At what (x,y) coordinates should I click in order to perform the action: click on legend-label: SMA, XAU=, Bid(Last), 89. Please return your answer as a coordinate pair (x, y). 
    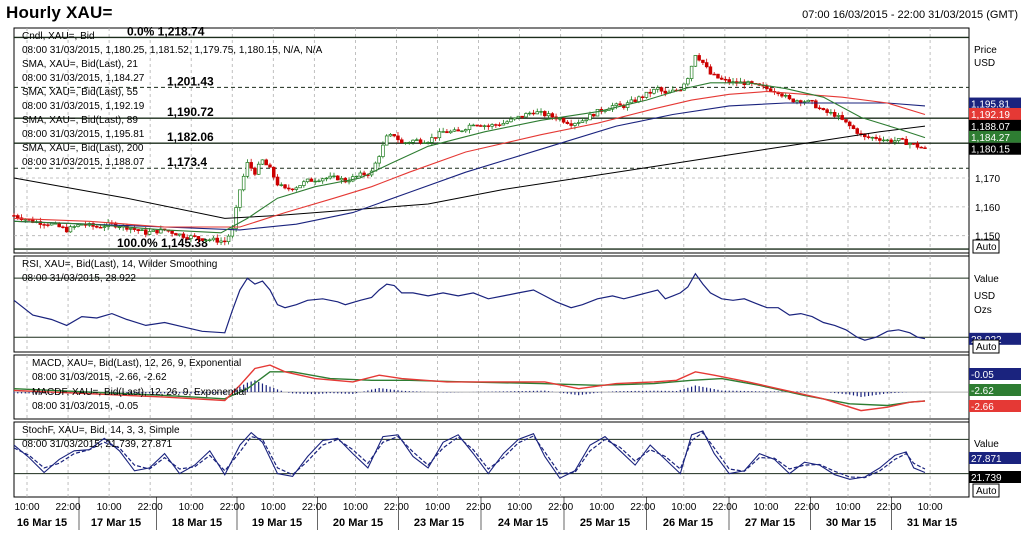
    Looking at the image, I should click on (80, 120).